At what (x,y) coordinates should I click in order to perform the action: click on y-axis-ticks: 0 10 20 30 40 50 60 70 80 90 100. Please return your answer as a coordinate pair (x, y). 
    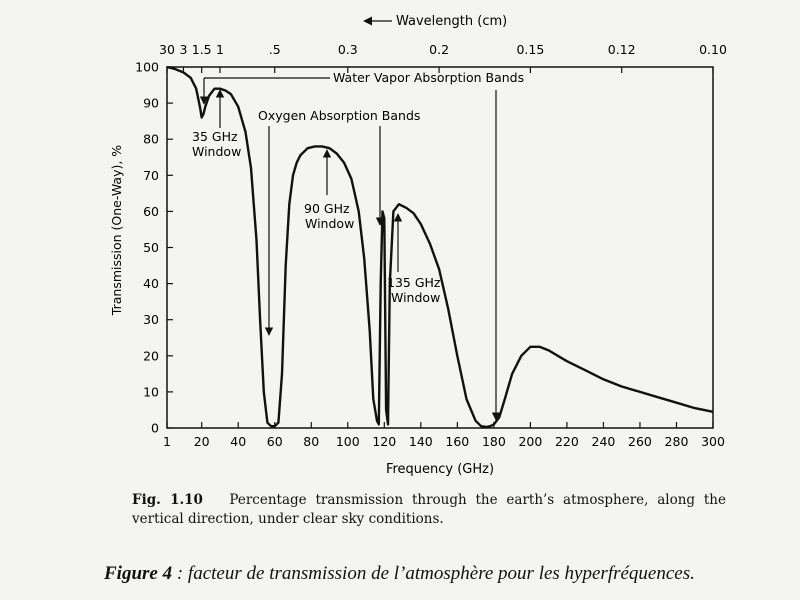
    Looking at the image, I should click on (154, 248).